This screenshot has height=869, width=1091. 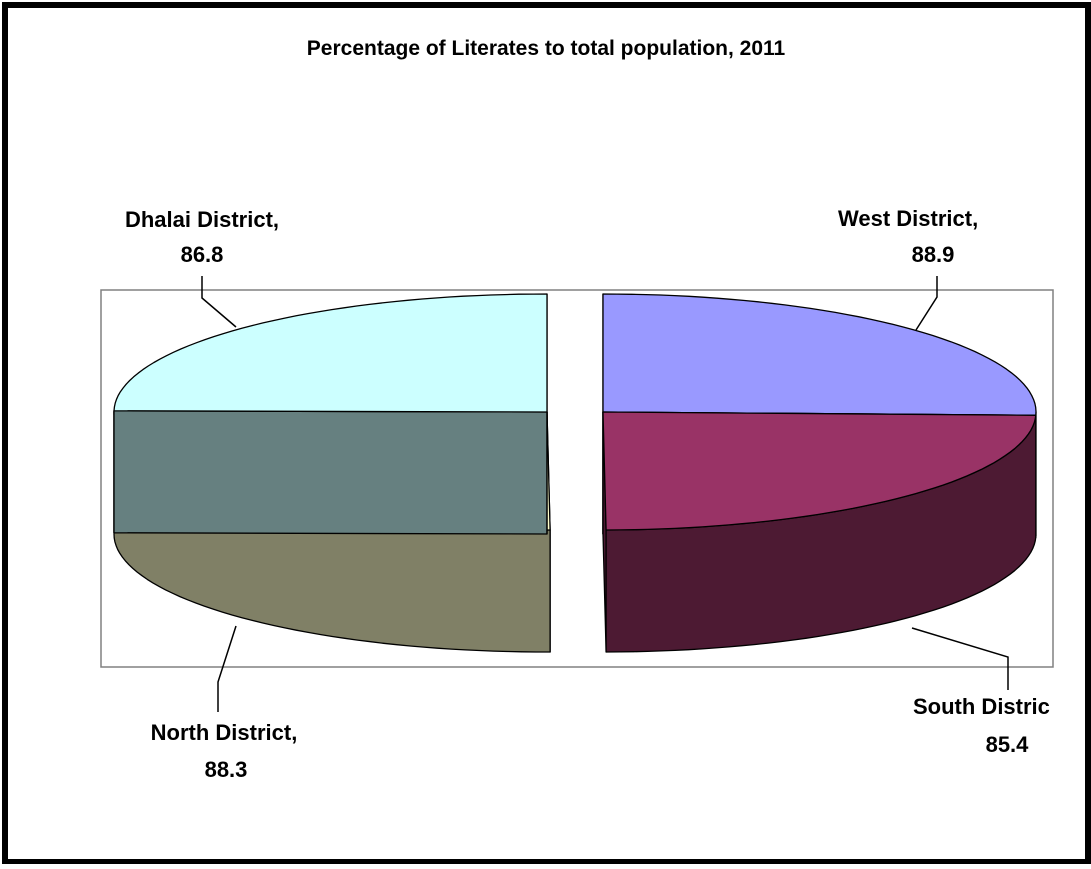 What do you see at coordinates (981, 706) in the screenshot?
I see `label-south-name: South Distric` at bounding box center [981, 706].